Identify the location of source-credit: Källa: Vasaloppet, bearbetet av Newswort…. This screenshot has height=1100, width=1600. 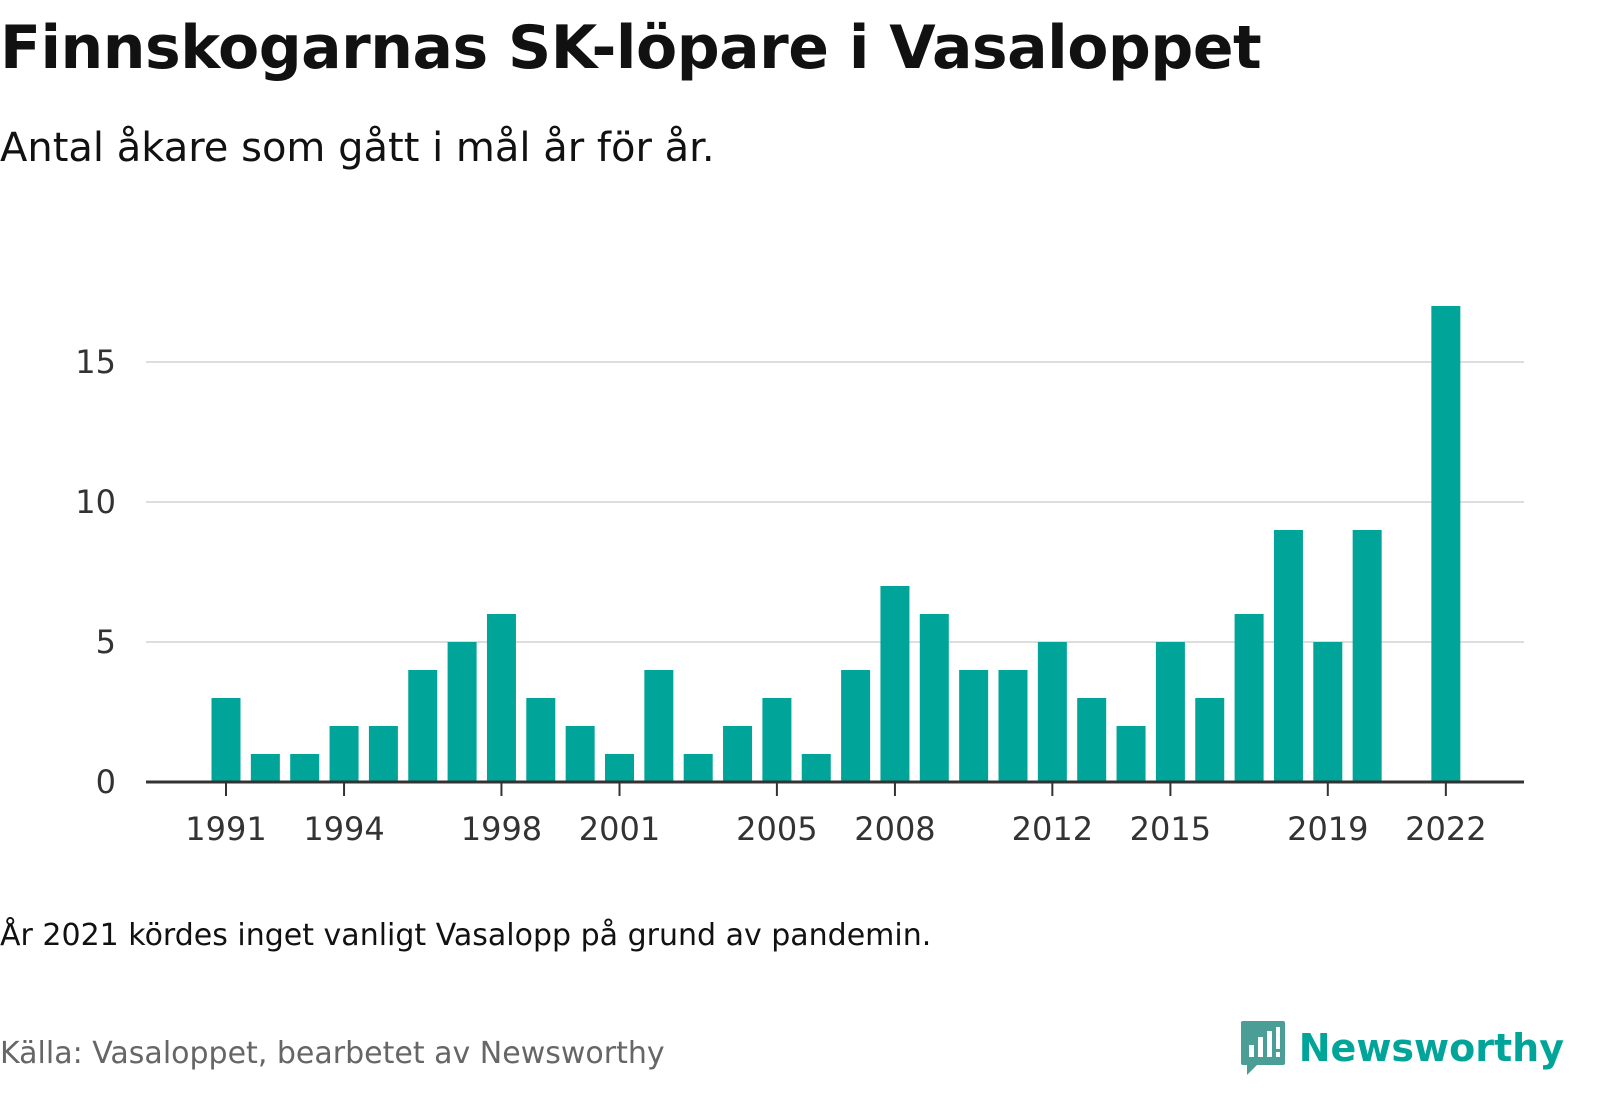
(332, 1053).